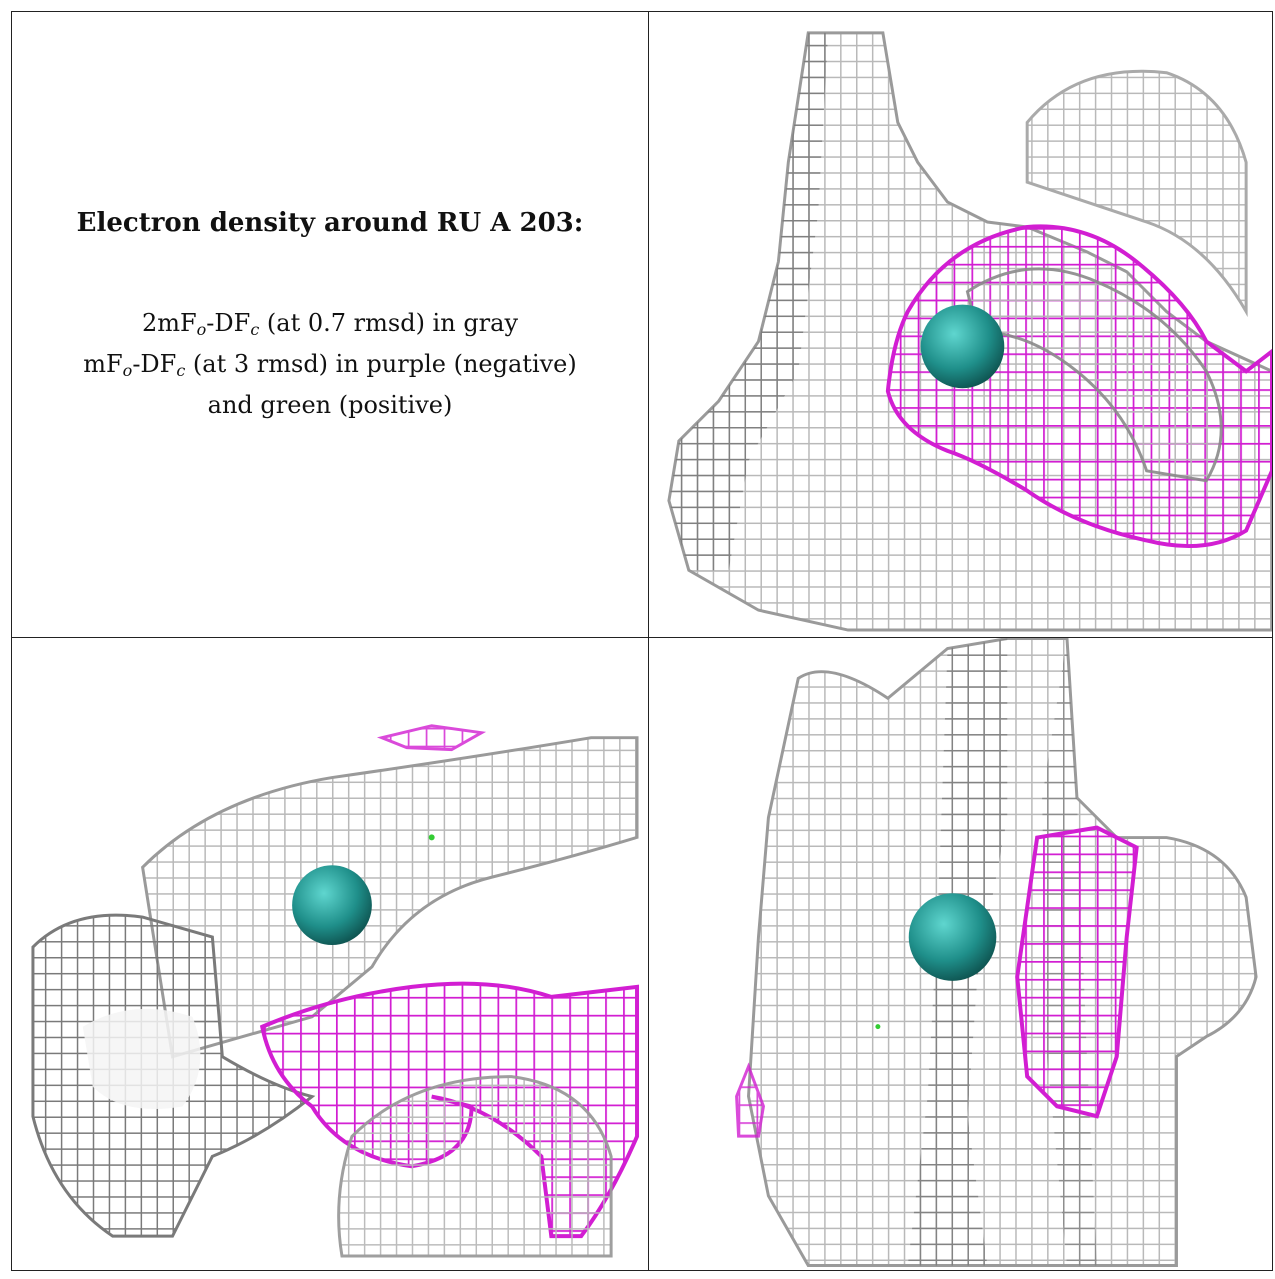 This screenshot has height=1279, width=1275. What do you see at coordinates (1077, 972) in the screenshot?
I see `negative-density-column` at bounding box center [1077, 972].